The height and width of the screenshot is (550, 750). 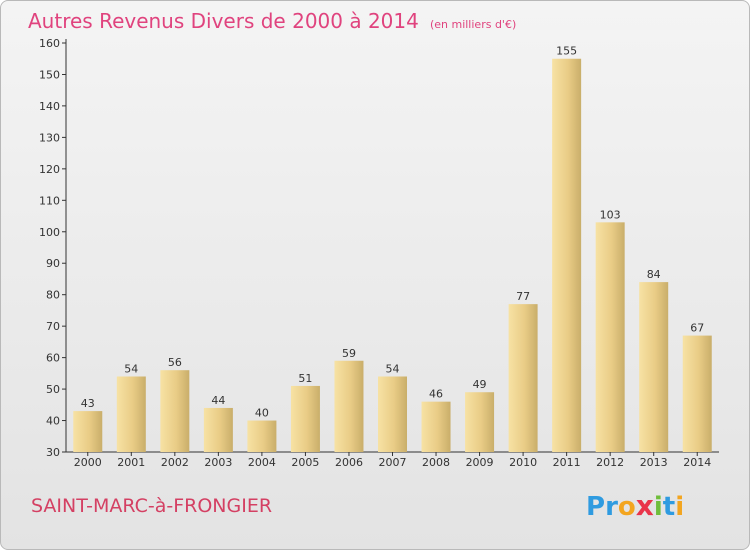 I want to click on y-tick-label: 70, so click(x=53, y=326).